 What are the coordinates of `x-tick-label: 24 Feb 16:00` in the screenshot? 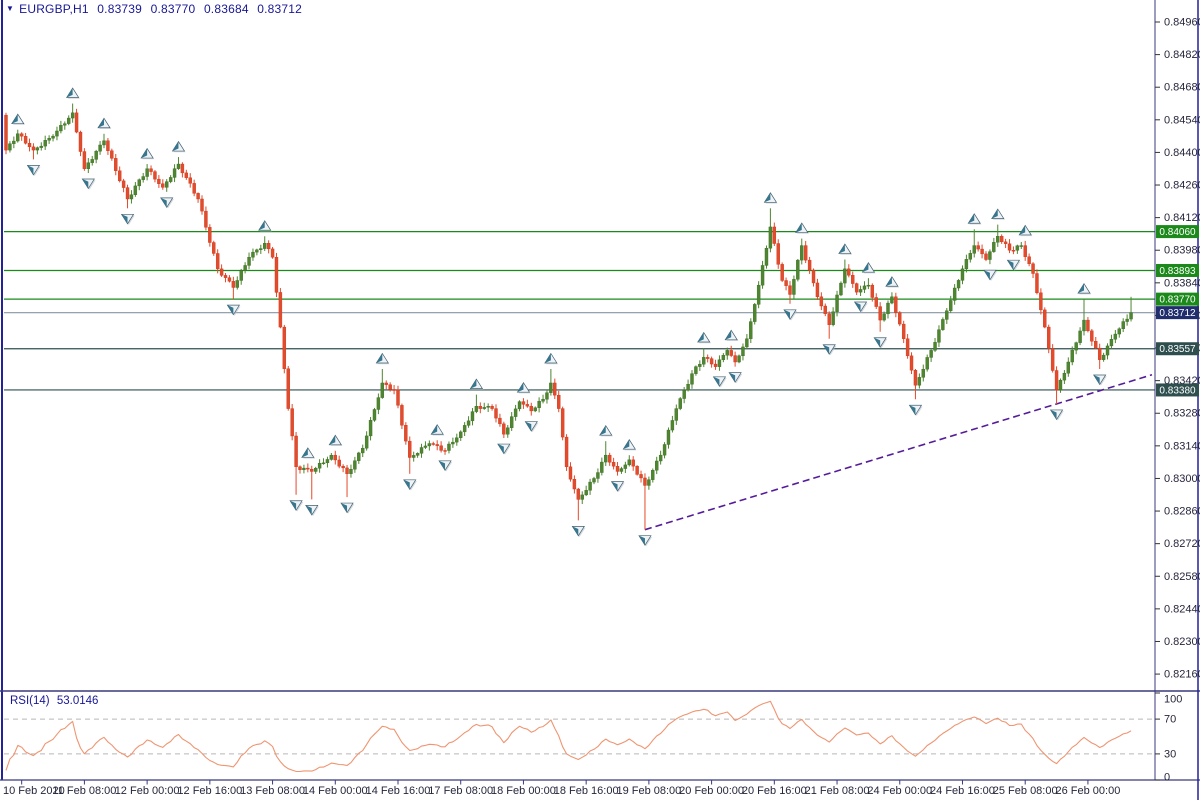 It's located at (962, 791).